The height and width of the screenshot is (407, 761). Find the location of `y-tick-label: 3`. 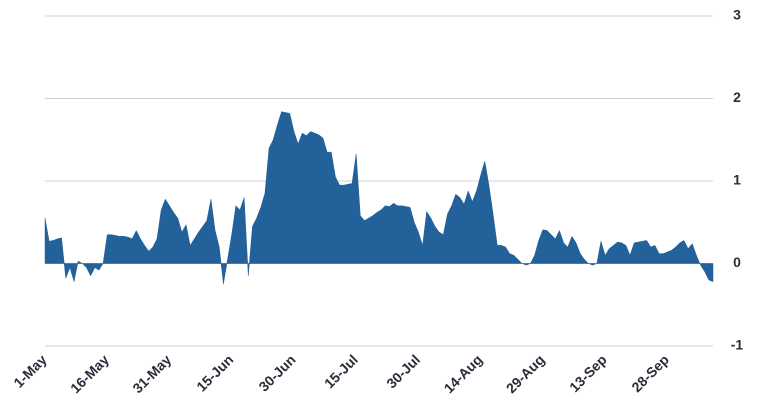

y-tick-label: 3 is located at coordinates (737, 15).